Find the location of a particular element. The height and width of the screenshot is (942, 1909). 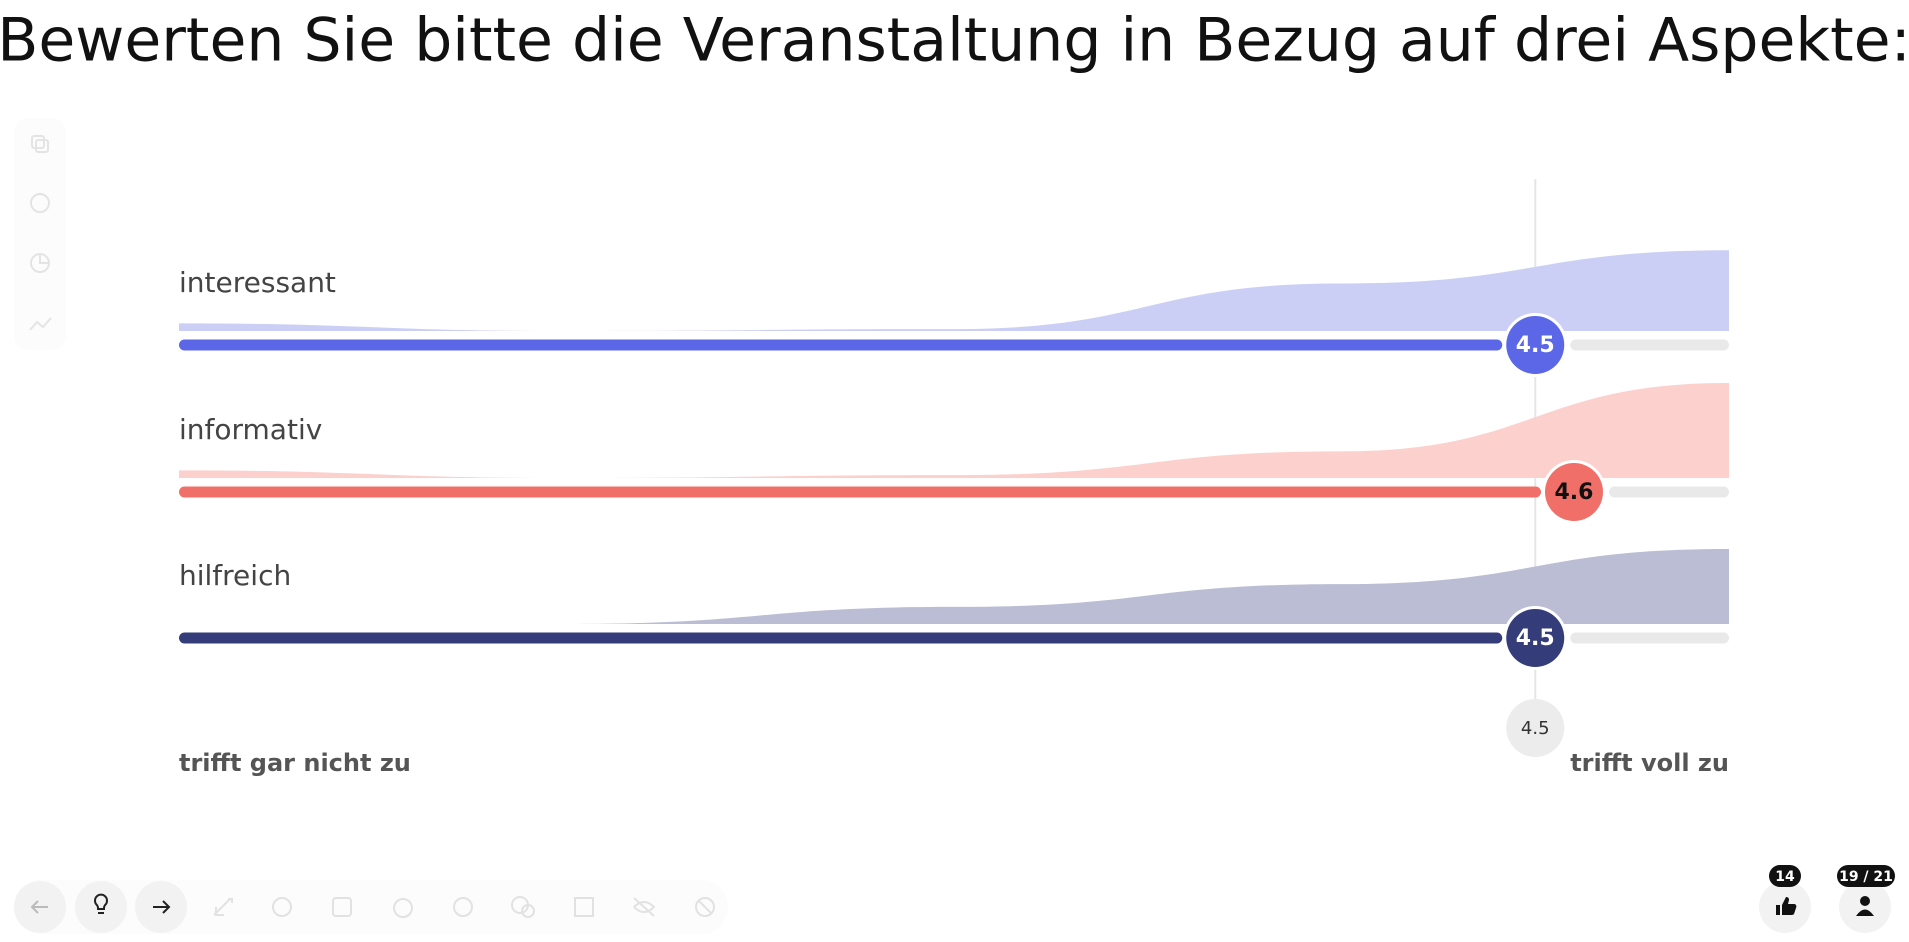

average-label: 4.5 is located at coordinates (1535, 728).